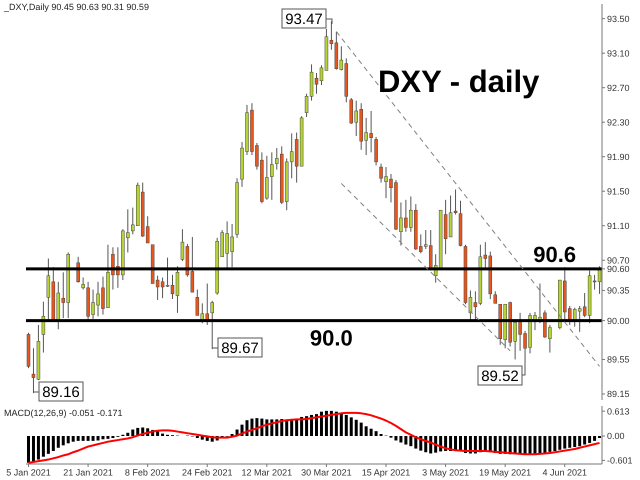  What do you see at coordinates (618, 269) in the screenshot?
I see `y-tick-label: 90.60` at bounding box center [618, 269].